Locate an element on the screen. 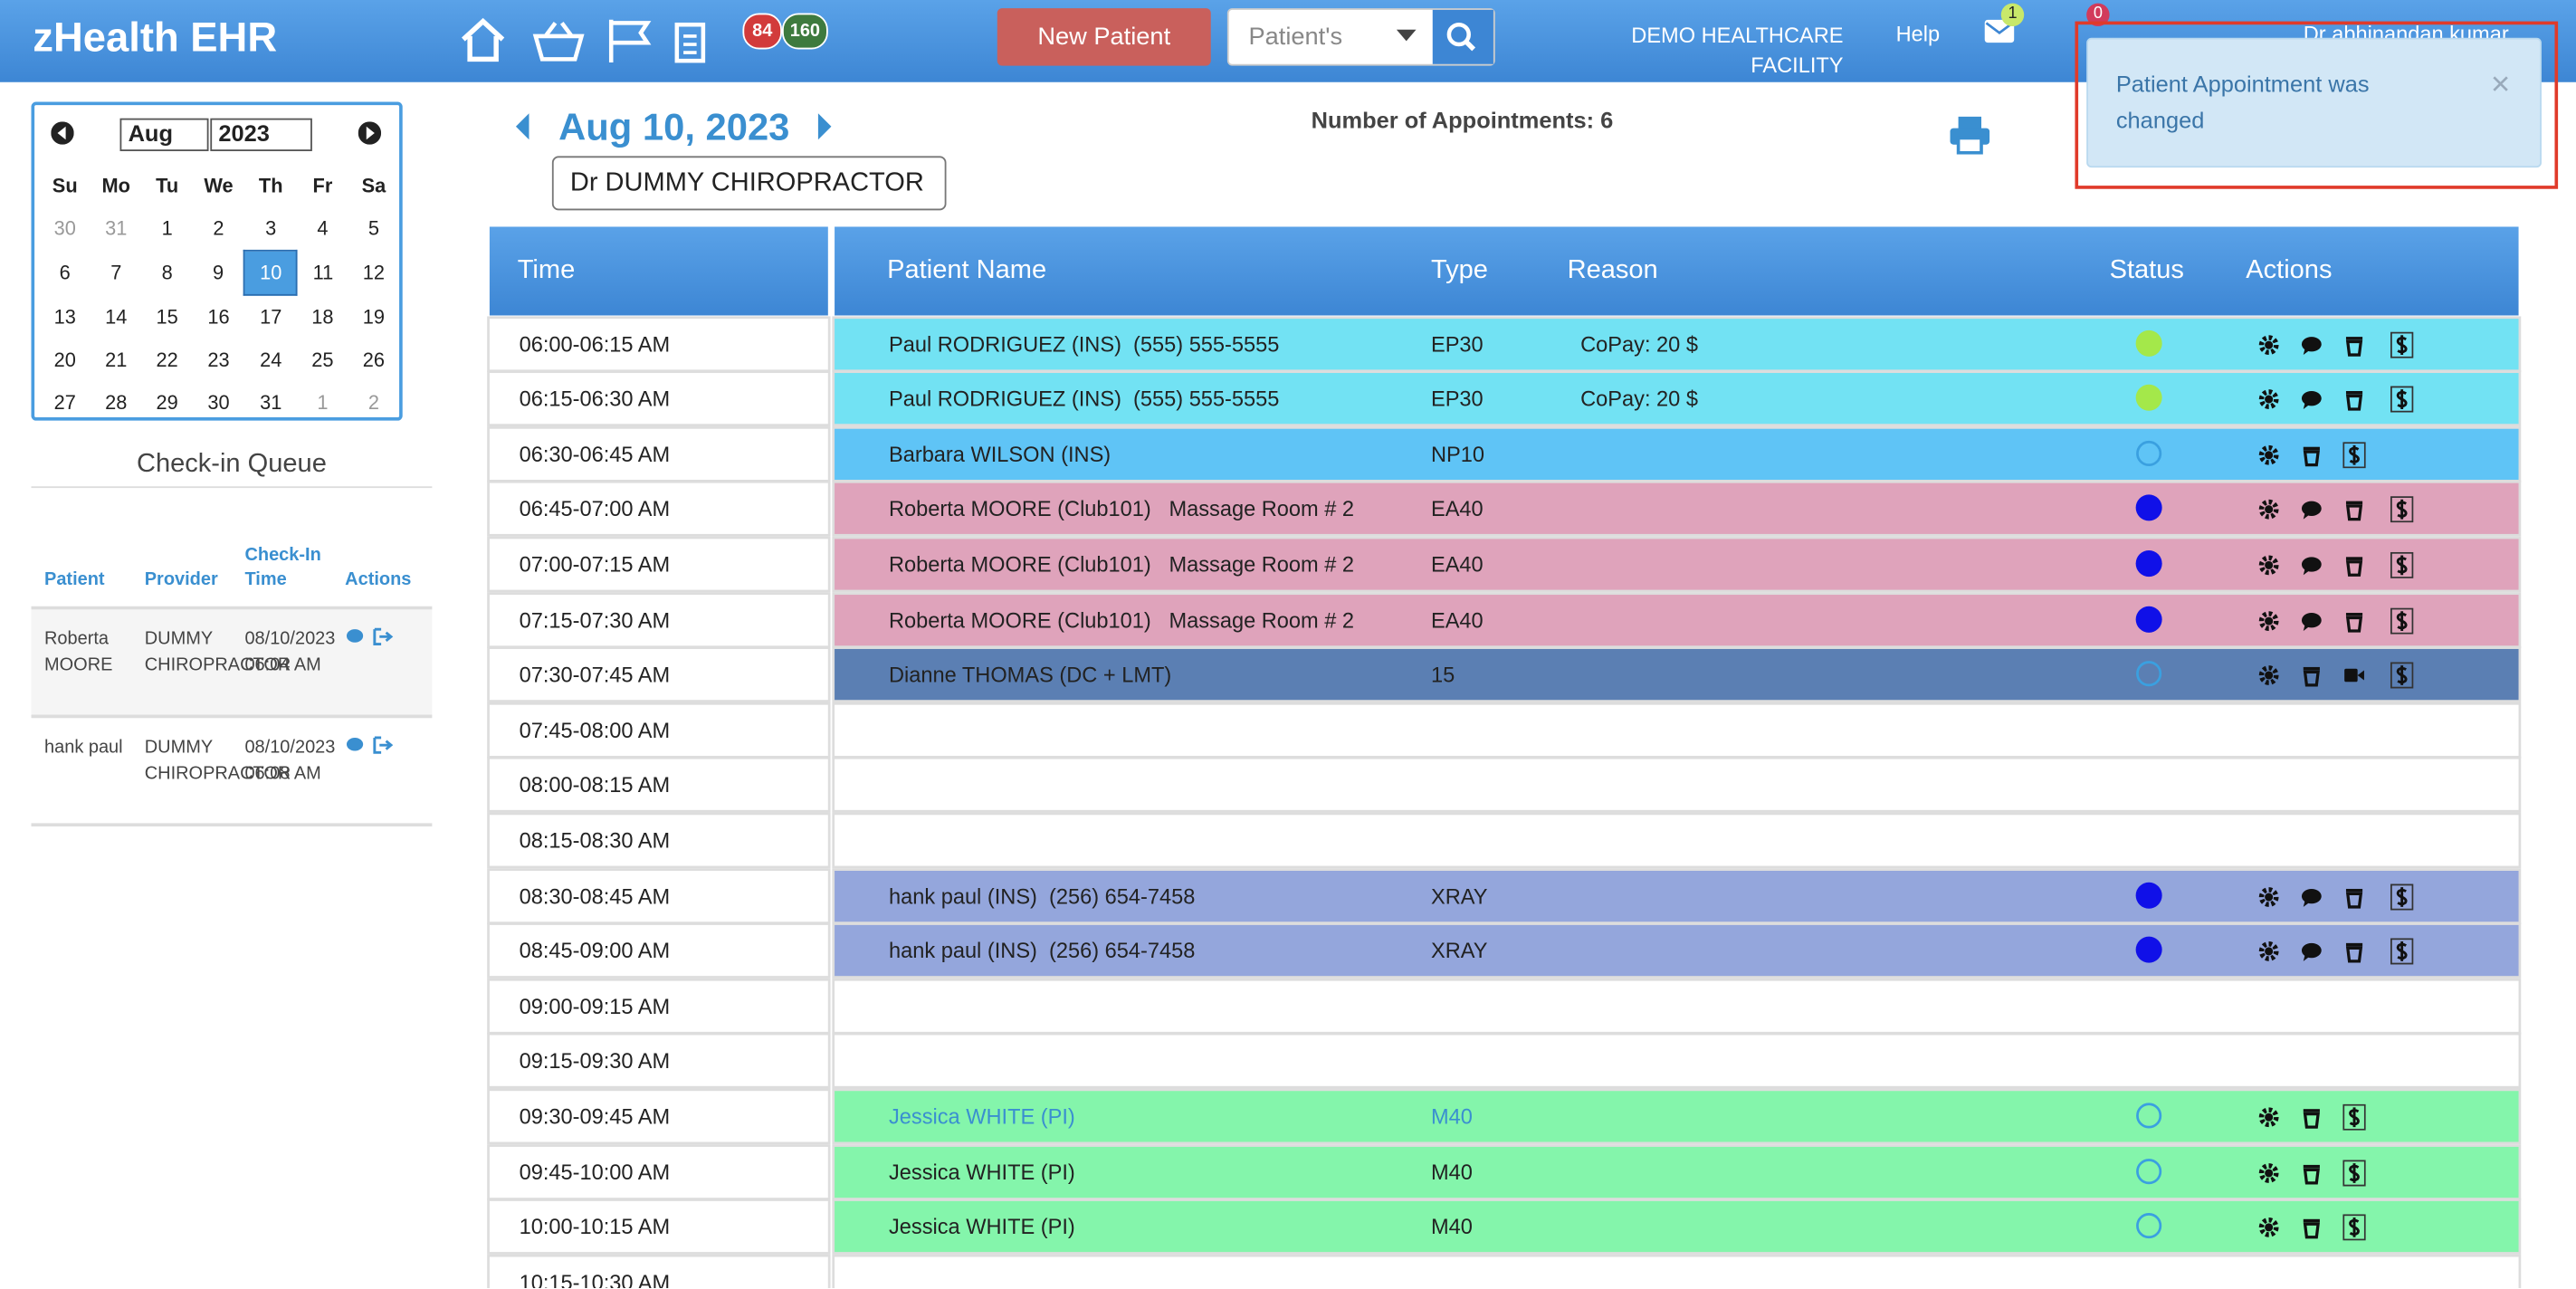 This screenshot has width=2576, height=1289. time-slot: 08:00-08:15 AM is located at coordinates (659, 784).